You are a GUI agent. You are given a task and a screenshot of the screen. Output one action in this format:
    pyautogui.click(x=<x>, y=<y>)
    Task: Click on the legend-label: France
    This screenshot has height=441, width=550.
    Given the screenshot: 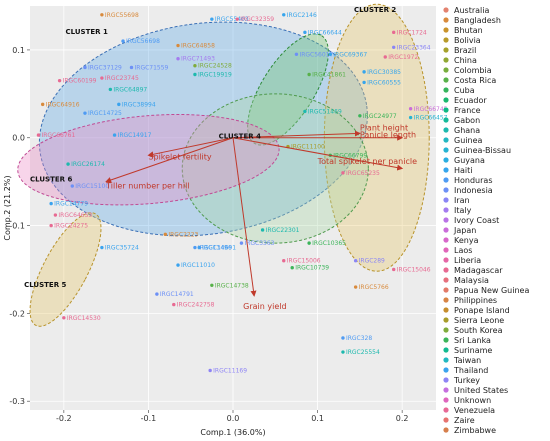 What is the action you would take?
    pyautogui.click(x=467, y=110)
    